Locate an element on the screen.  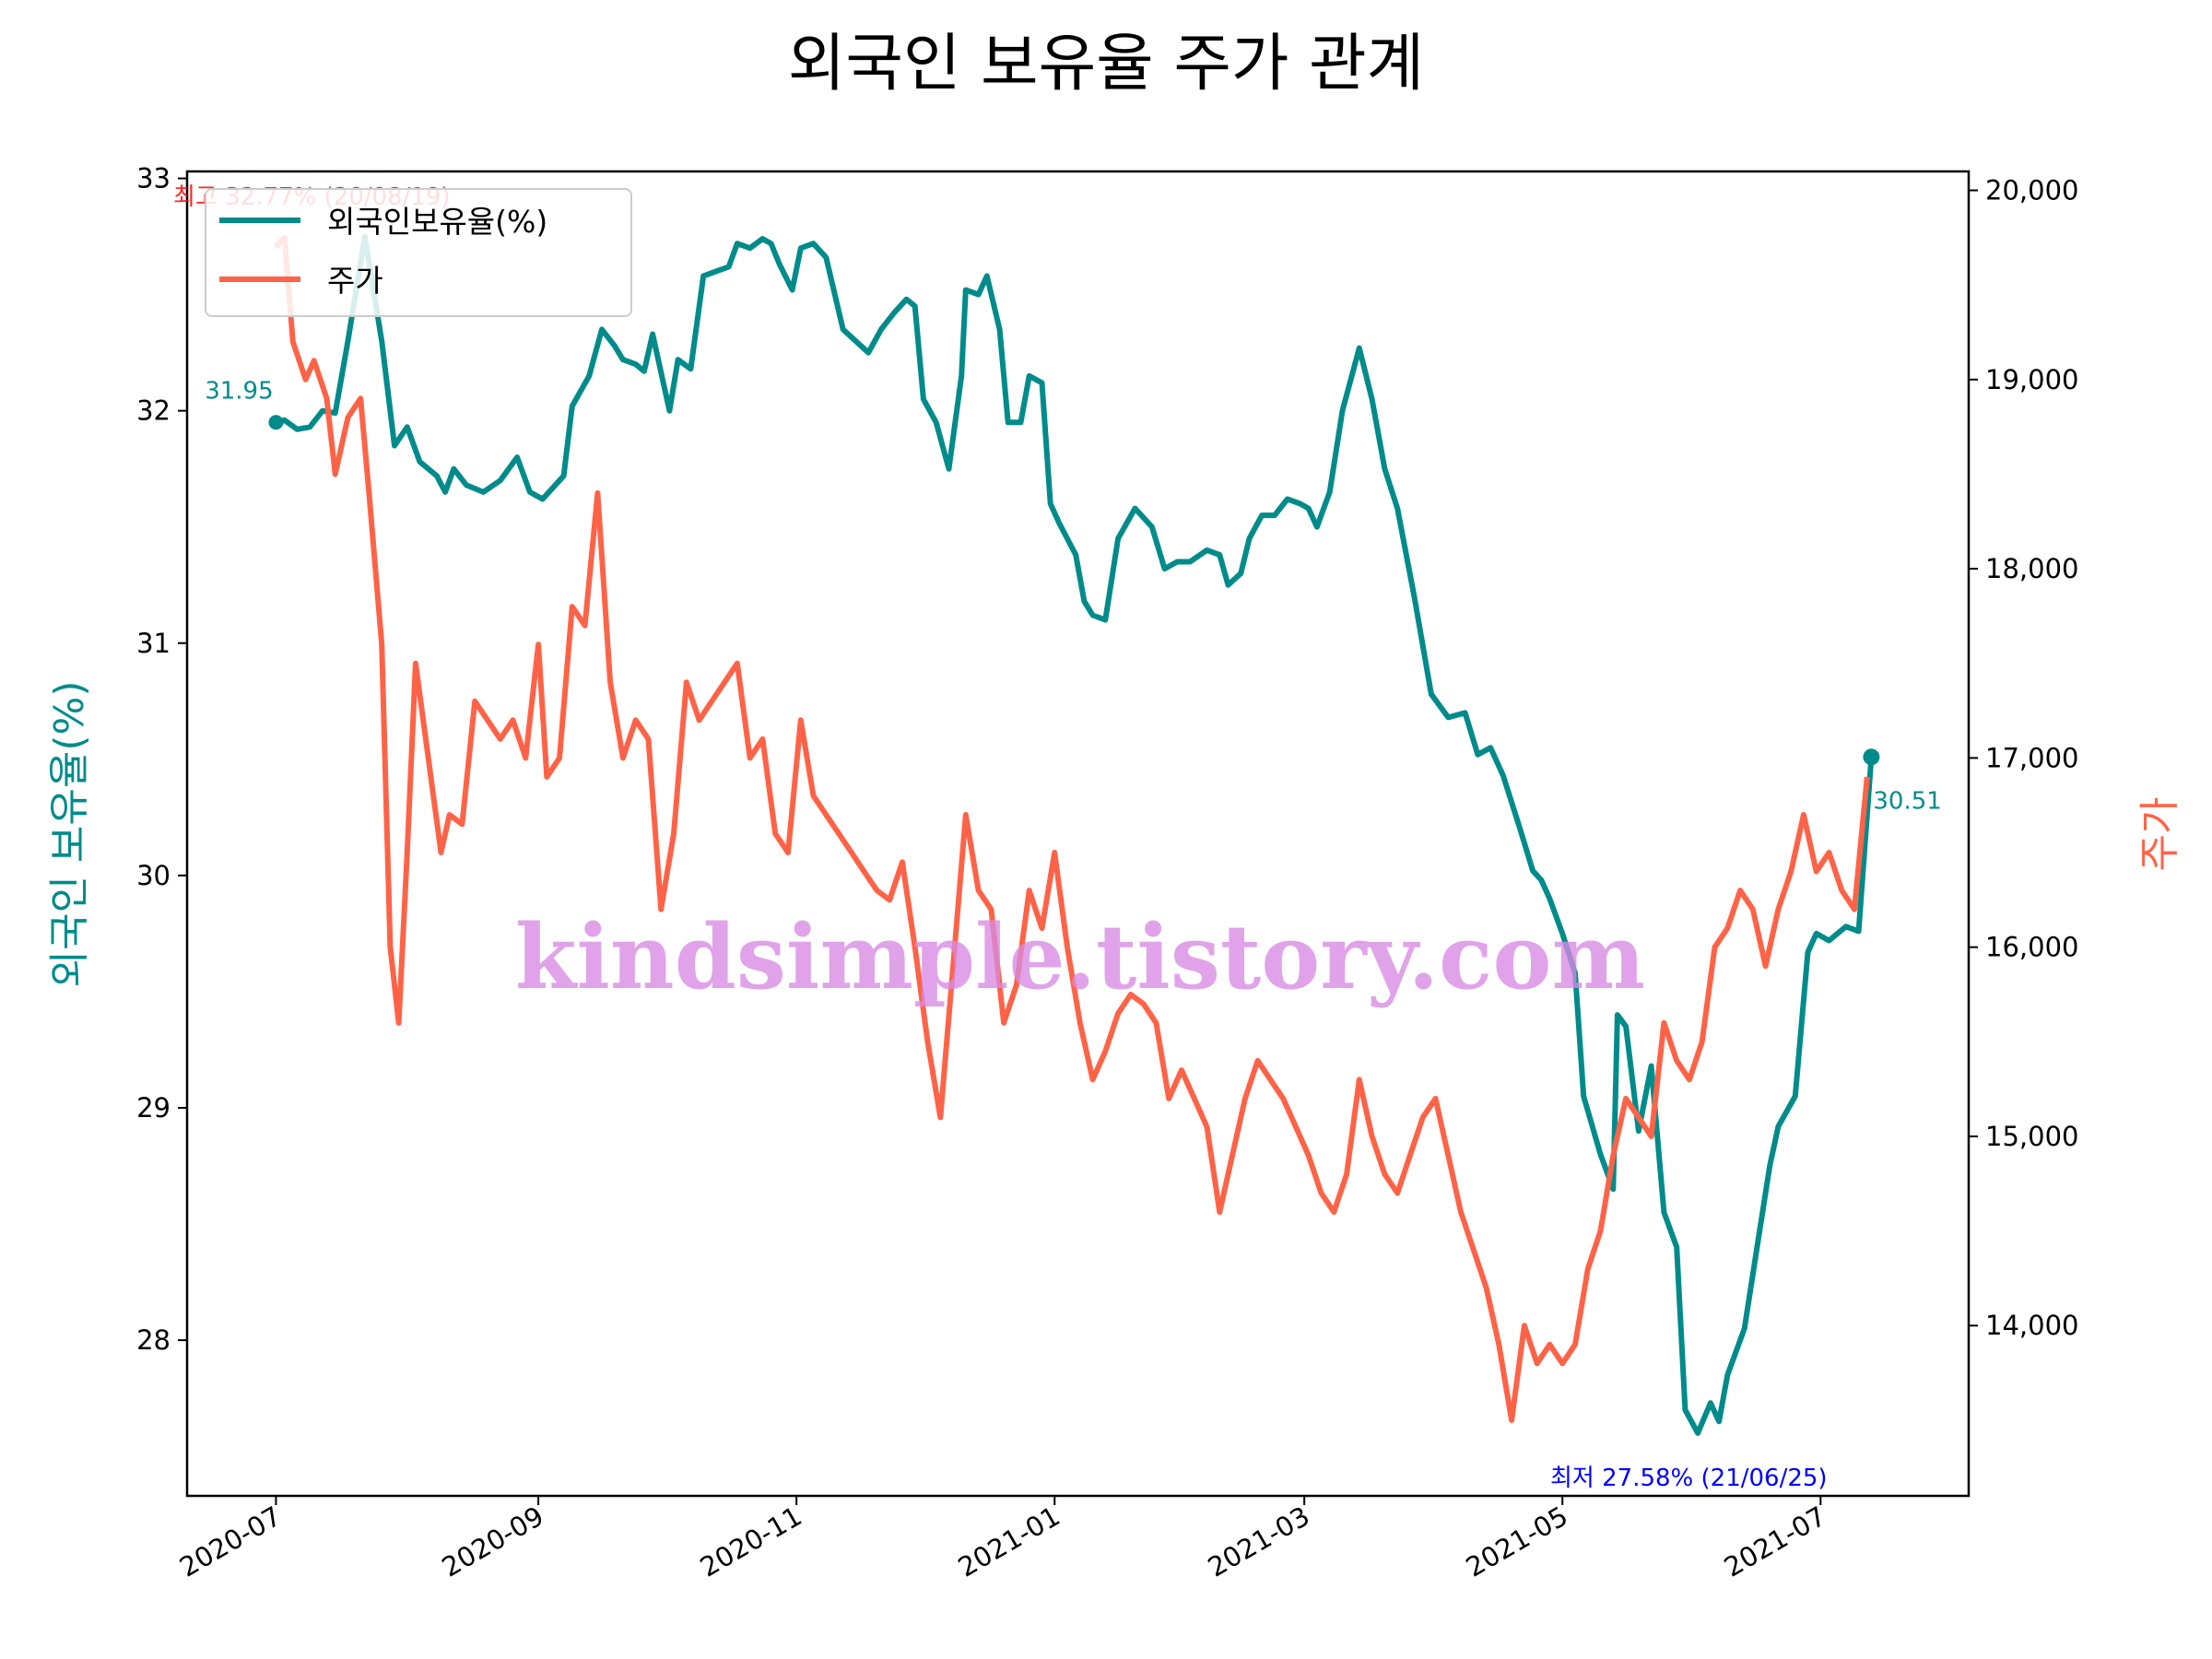
y-right-tick-label: 19,000 is located at coordinates (2031, 379).